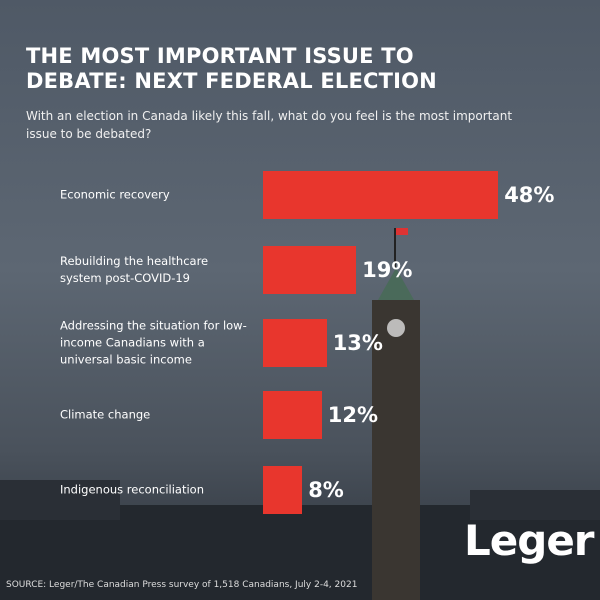 Image resolution: width=600 pixels, height=600 pixels. What do you see at coordinates (115, 194) in the screenshot?
I see `category-label: Economic recovery` at bounding box center [115, 194].